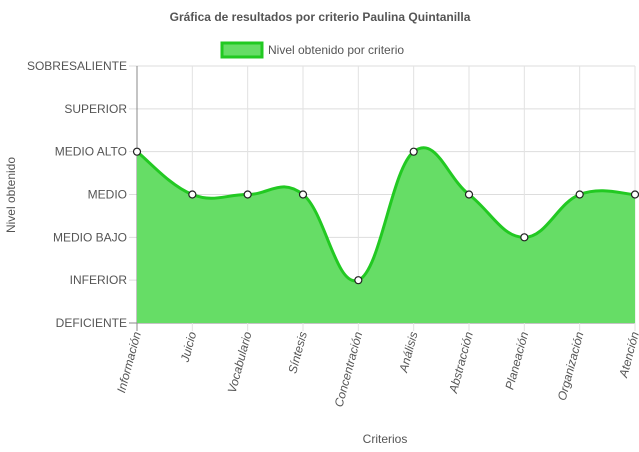 The height and width of the screenshot is (452, 639). Describe the element at coordinates (516, 360) in the screenshot. I see `x-tick-label: Planeación` at that location.